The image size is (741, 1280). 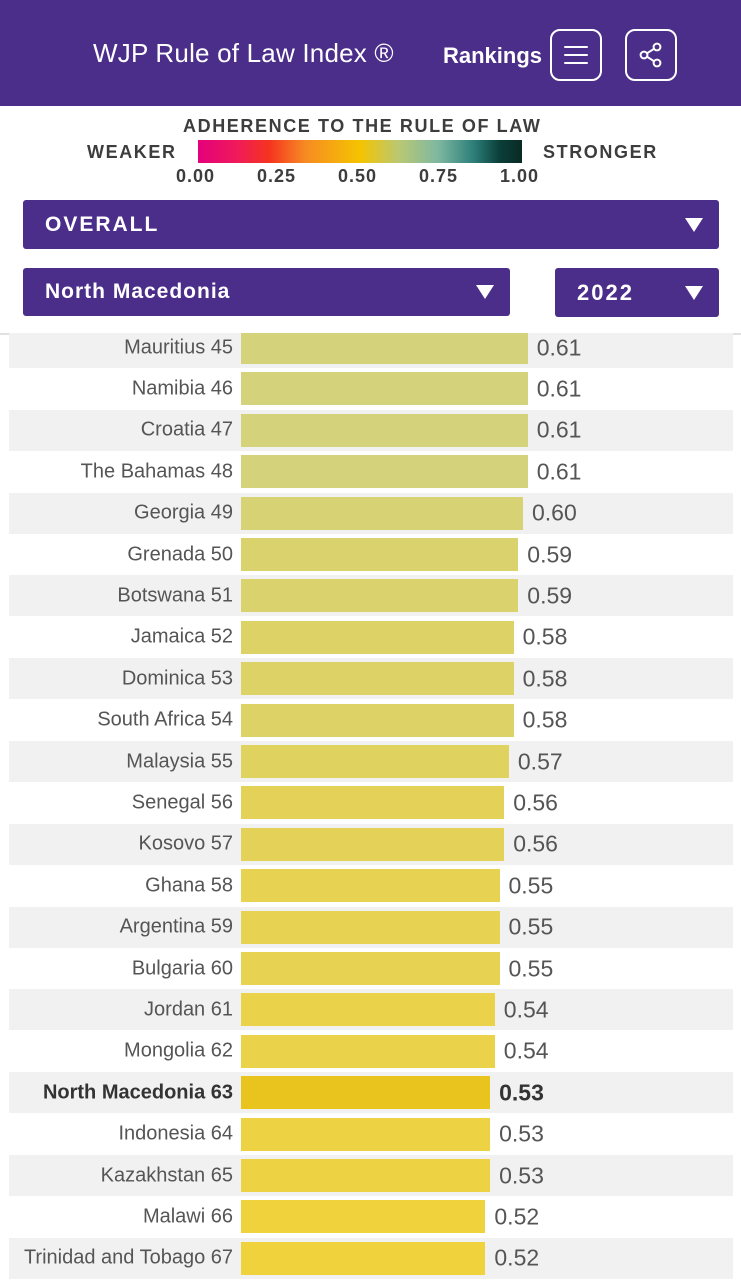 What do you see at coordinates (128, 1257) in the screenshot?
I see `country-rank-label: Trinidad and Tobago 67` at bounding box center [128, 1257].